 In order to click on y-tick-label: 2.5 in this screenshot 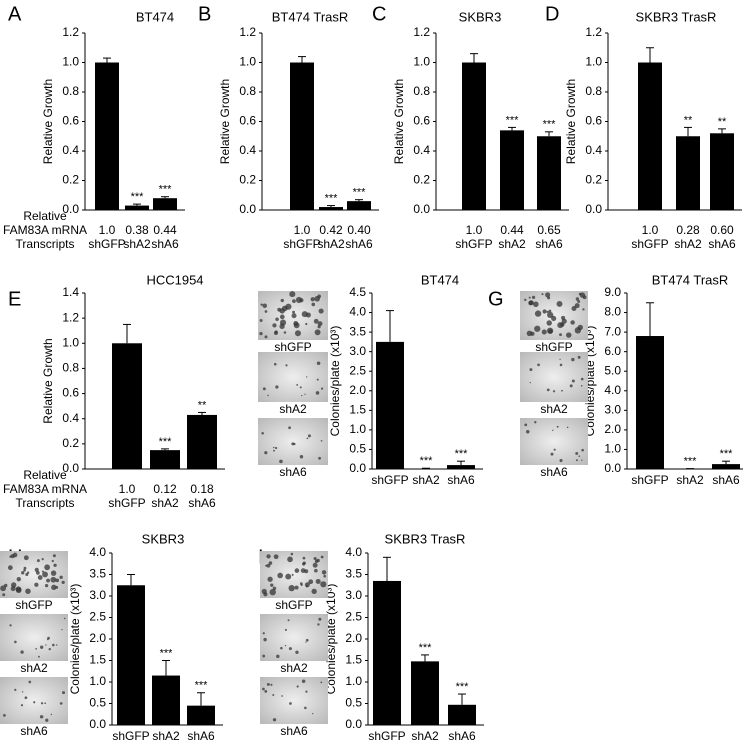, I will do `click(357, 370)`.